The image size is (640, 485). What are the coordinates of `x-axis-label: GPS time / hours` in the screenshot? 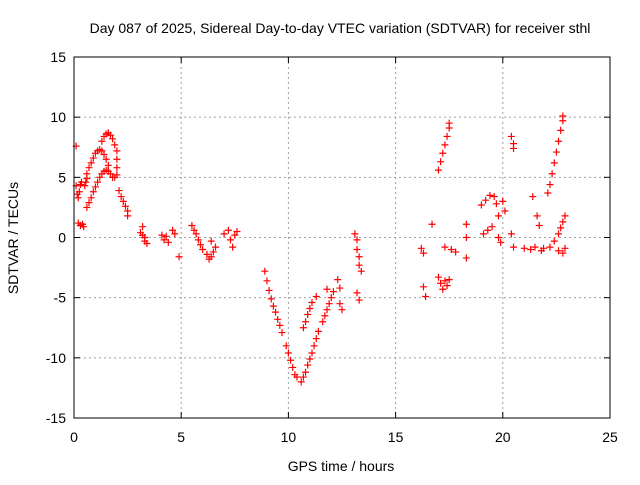 It's located at (341, 466).